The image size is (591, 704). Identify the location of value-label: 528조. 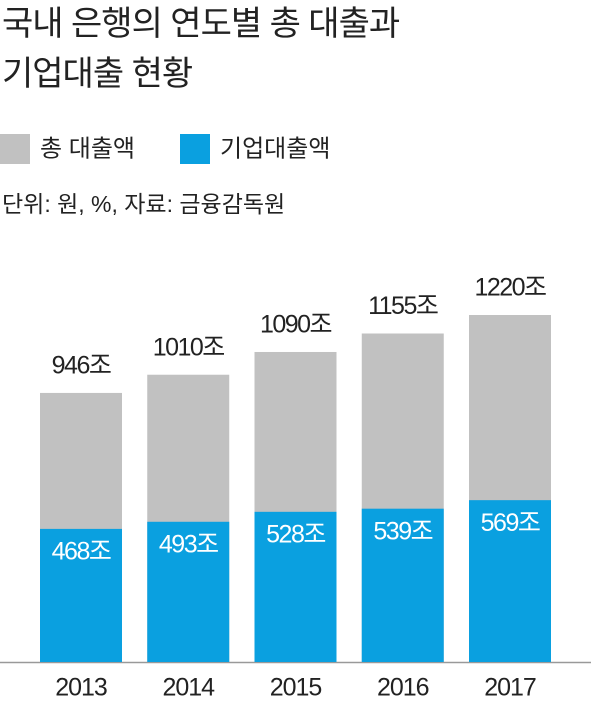
(295, 534).